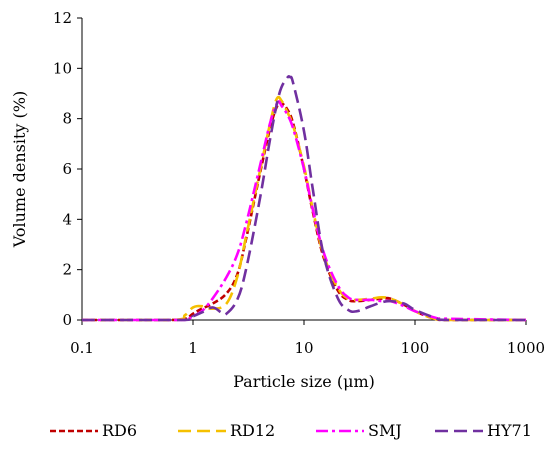  I want to click on x-tick-label: 1, so click(193, 348).